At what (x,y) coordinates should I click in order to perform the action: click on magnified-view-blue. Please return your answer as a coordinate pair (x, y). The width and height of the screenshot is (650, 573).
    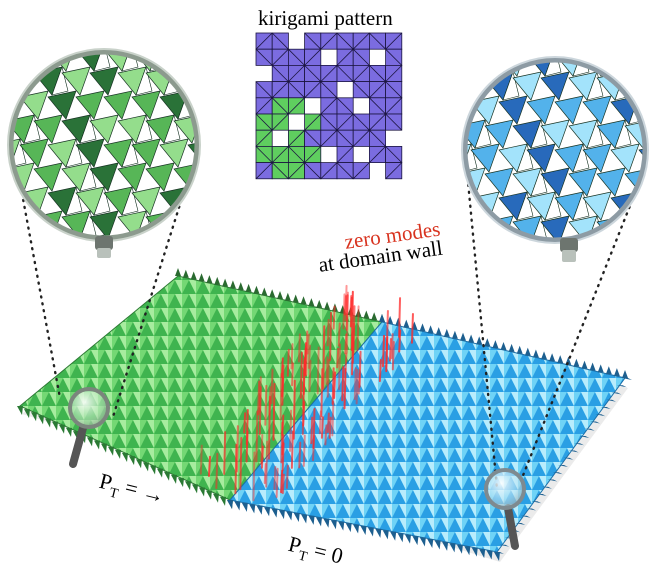
    Looking at the image, I should click on (555, 159).